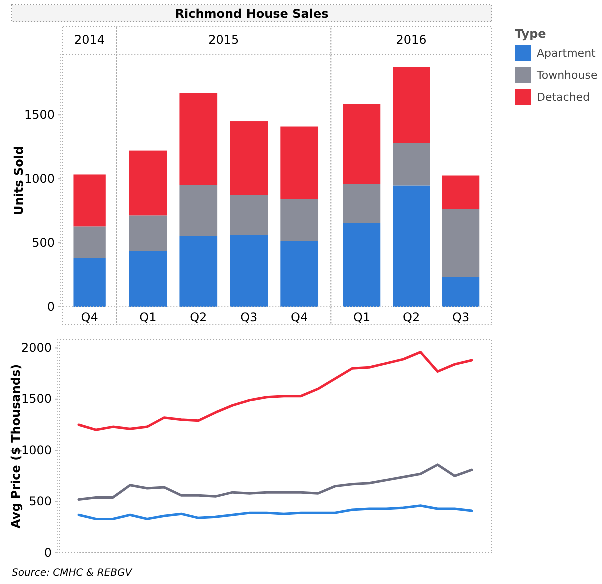 Image resolution: width=602 pixels, height=584 pixels. What do you see at coordinates (19, 181) in the screenshot?
I see `y-axis-title: Units Sold` at bounding box center [19, 181].